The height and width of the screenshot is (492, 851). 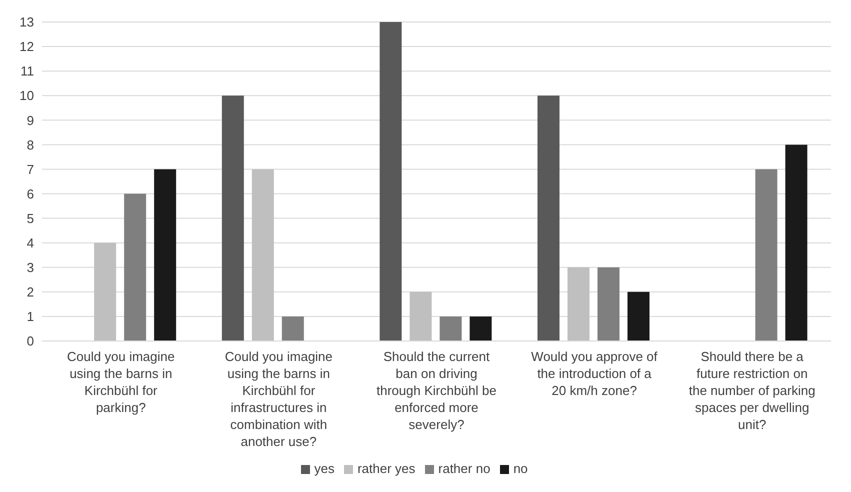 I want to click on y-tick-label: 8, so click(x=30, y=144).